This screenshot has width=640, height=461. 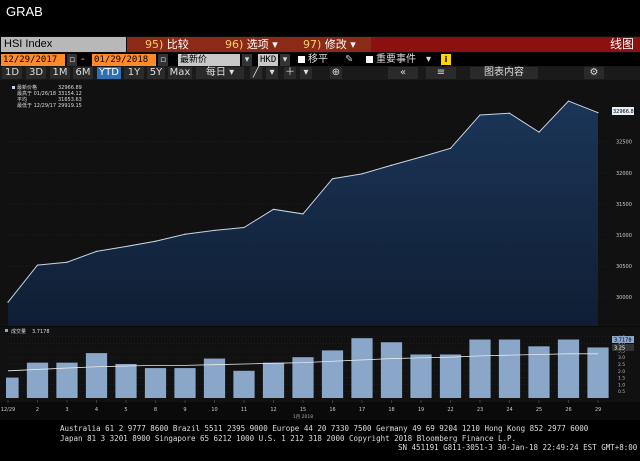 What do you see at coordinates (70, 88) in the screenshot?
I see `legend-last-value: 32966.89` at bounding box center [70, 88].